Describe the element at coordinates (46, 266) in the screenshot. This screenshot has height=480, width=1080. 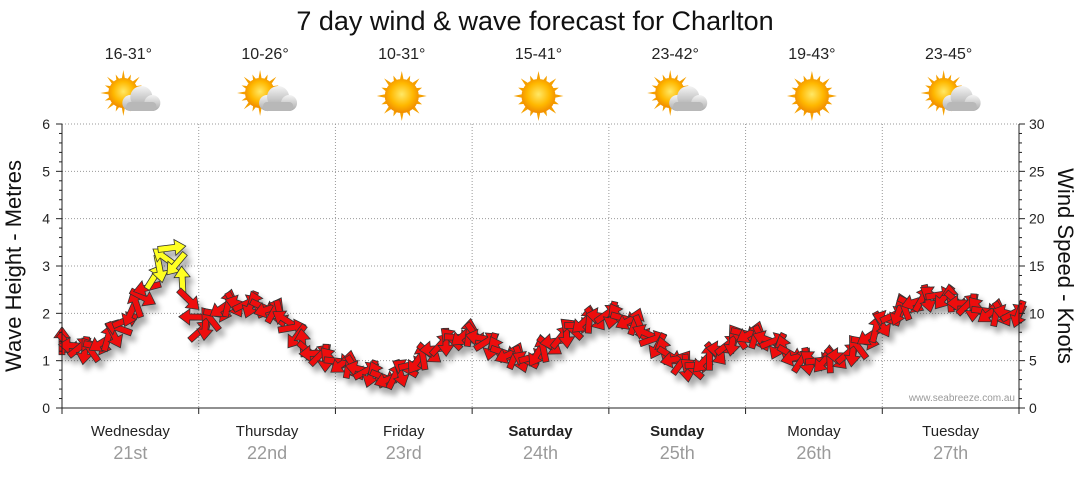
I see `left-tick-label: 3` at that location.